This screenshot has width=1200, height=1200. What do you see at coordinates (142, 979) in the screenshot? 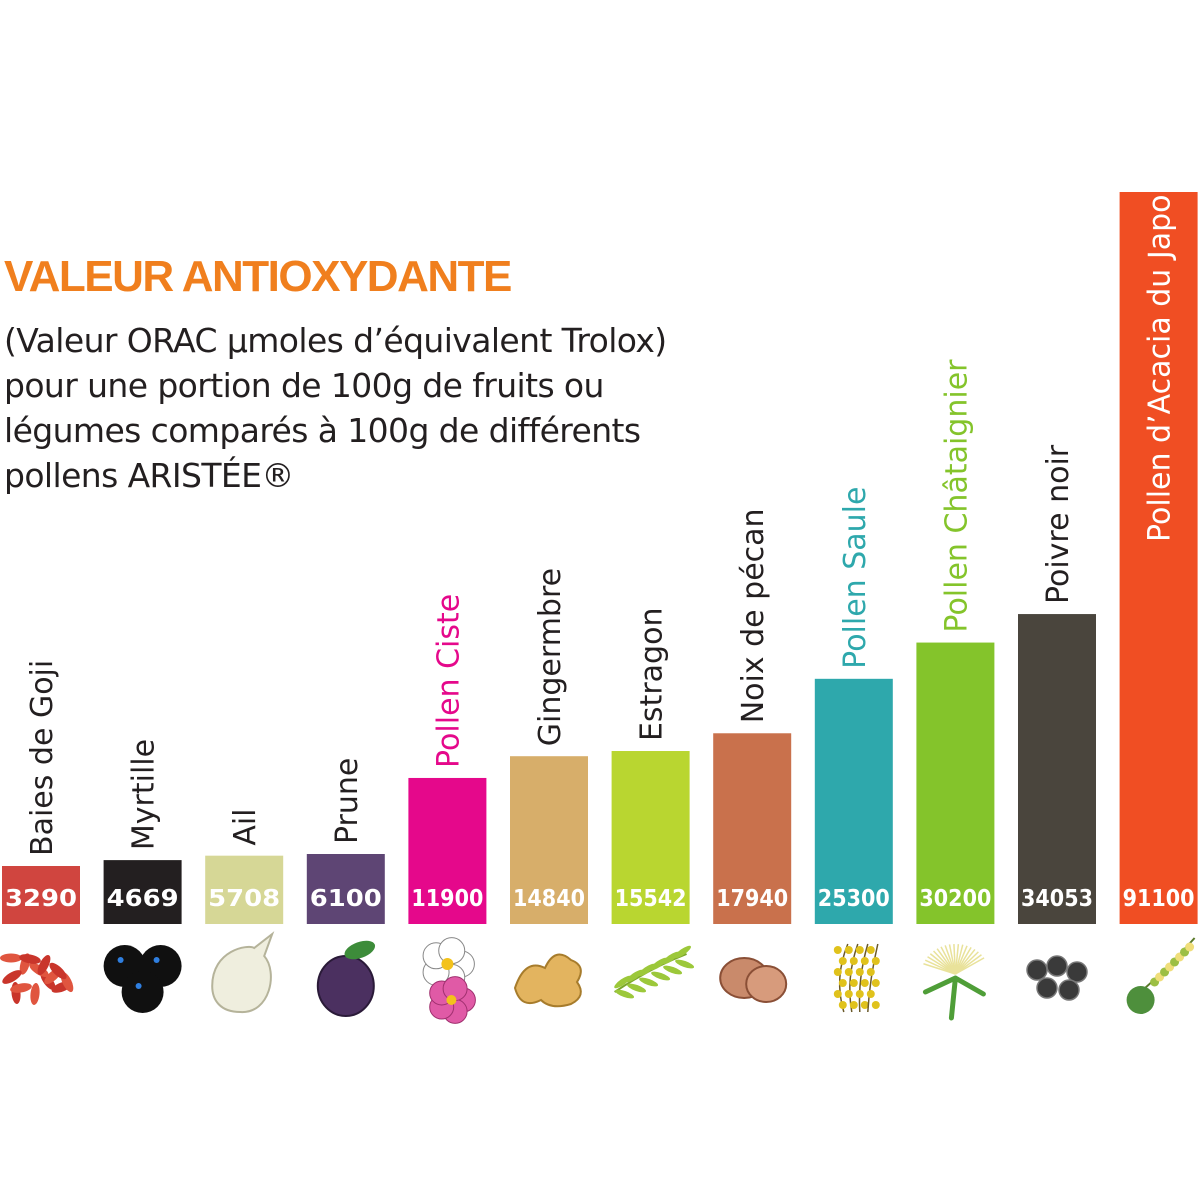
I see `blueberry-icon` at bounding box center [142, 979].